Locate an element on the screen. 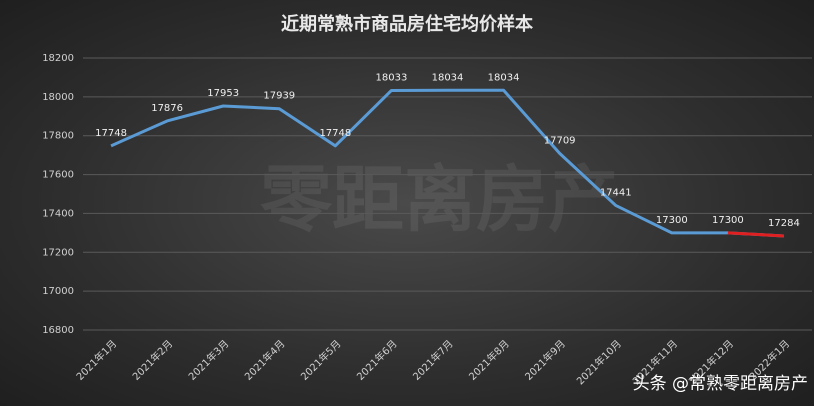 Image resolution: width=814 pixels, height=406 pixels. y-tick-label: 17200 is located at coordinates (58, 252).